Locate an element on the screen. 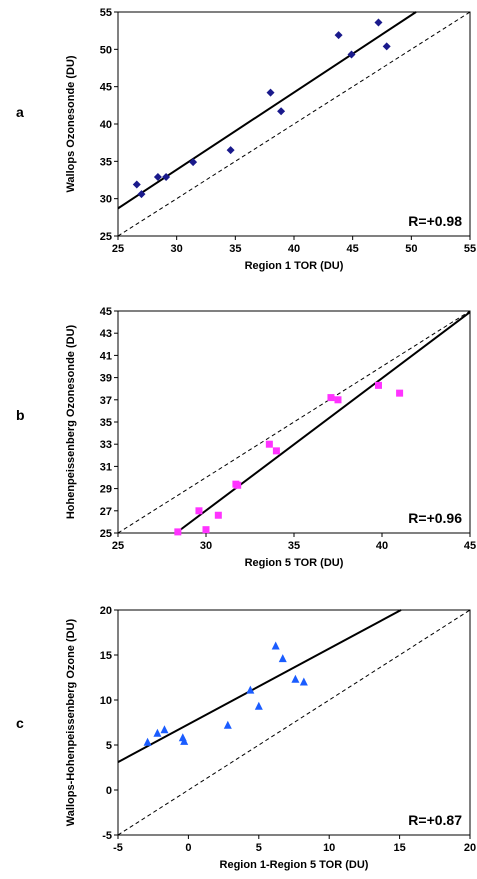  x-tick-label: 10 is located at coordinates (329, 848).